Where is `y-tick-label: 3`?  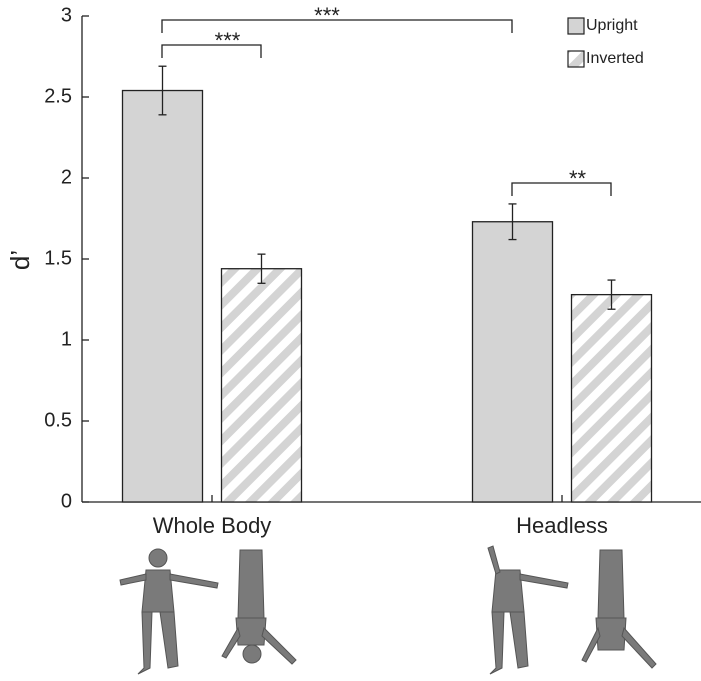 y-tick-label: 3 is located at coordinates (66, 15).